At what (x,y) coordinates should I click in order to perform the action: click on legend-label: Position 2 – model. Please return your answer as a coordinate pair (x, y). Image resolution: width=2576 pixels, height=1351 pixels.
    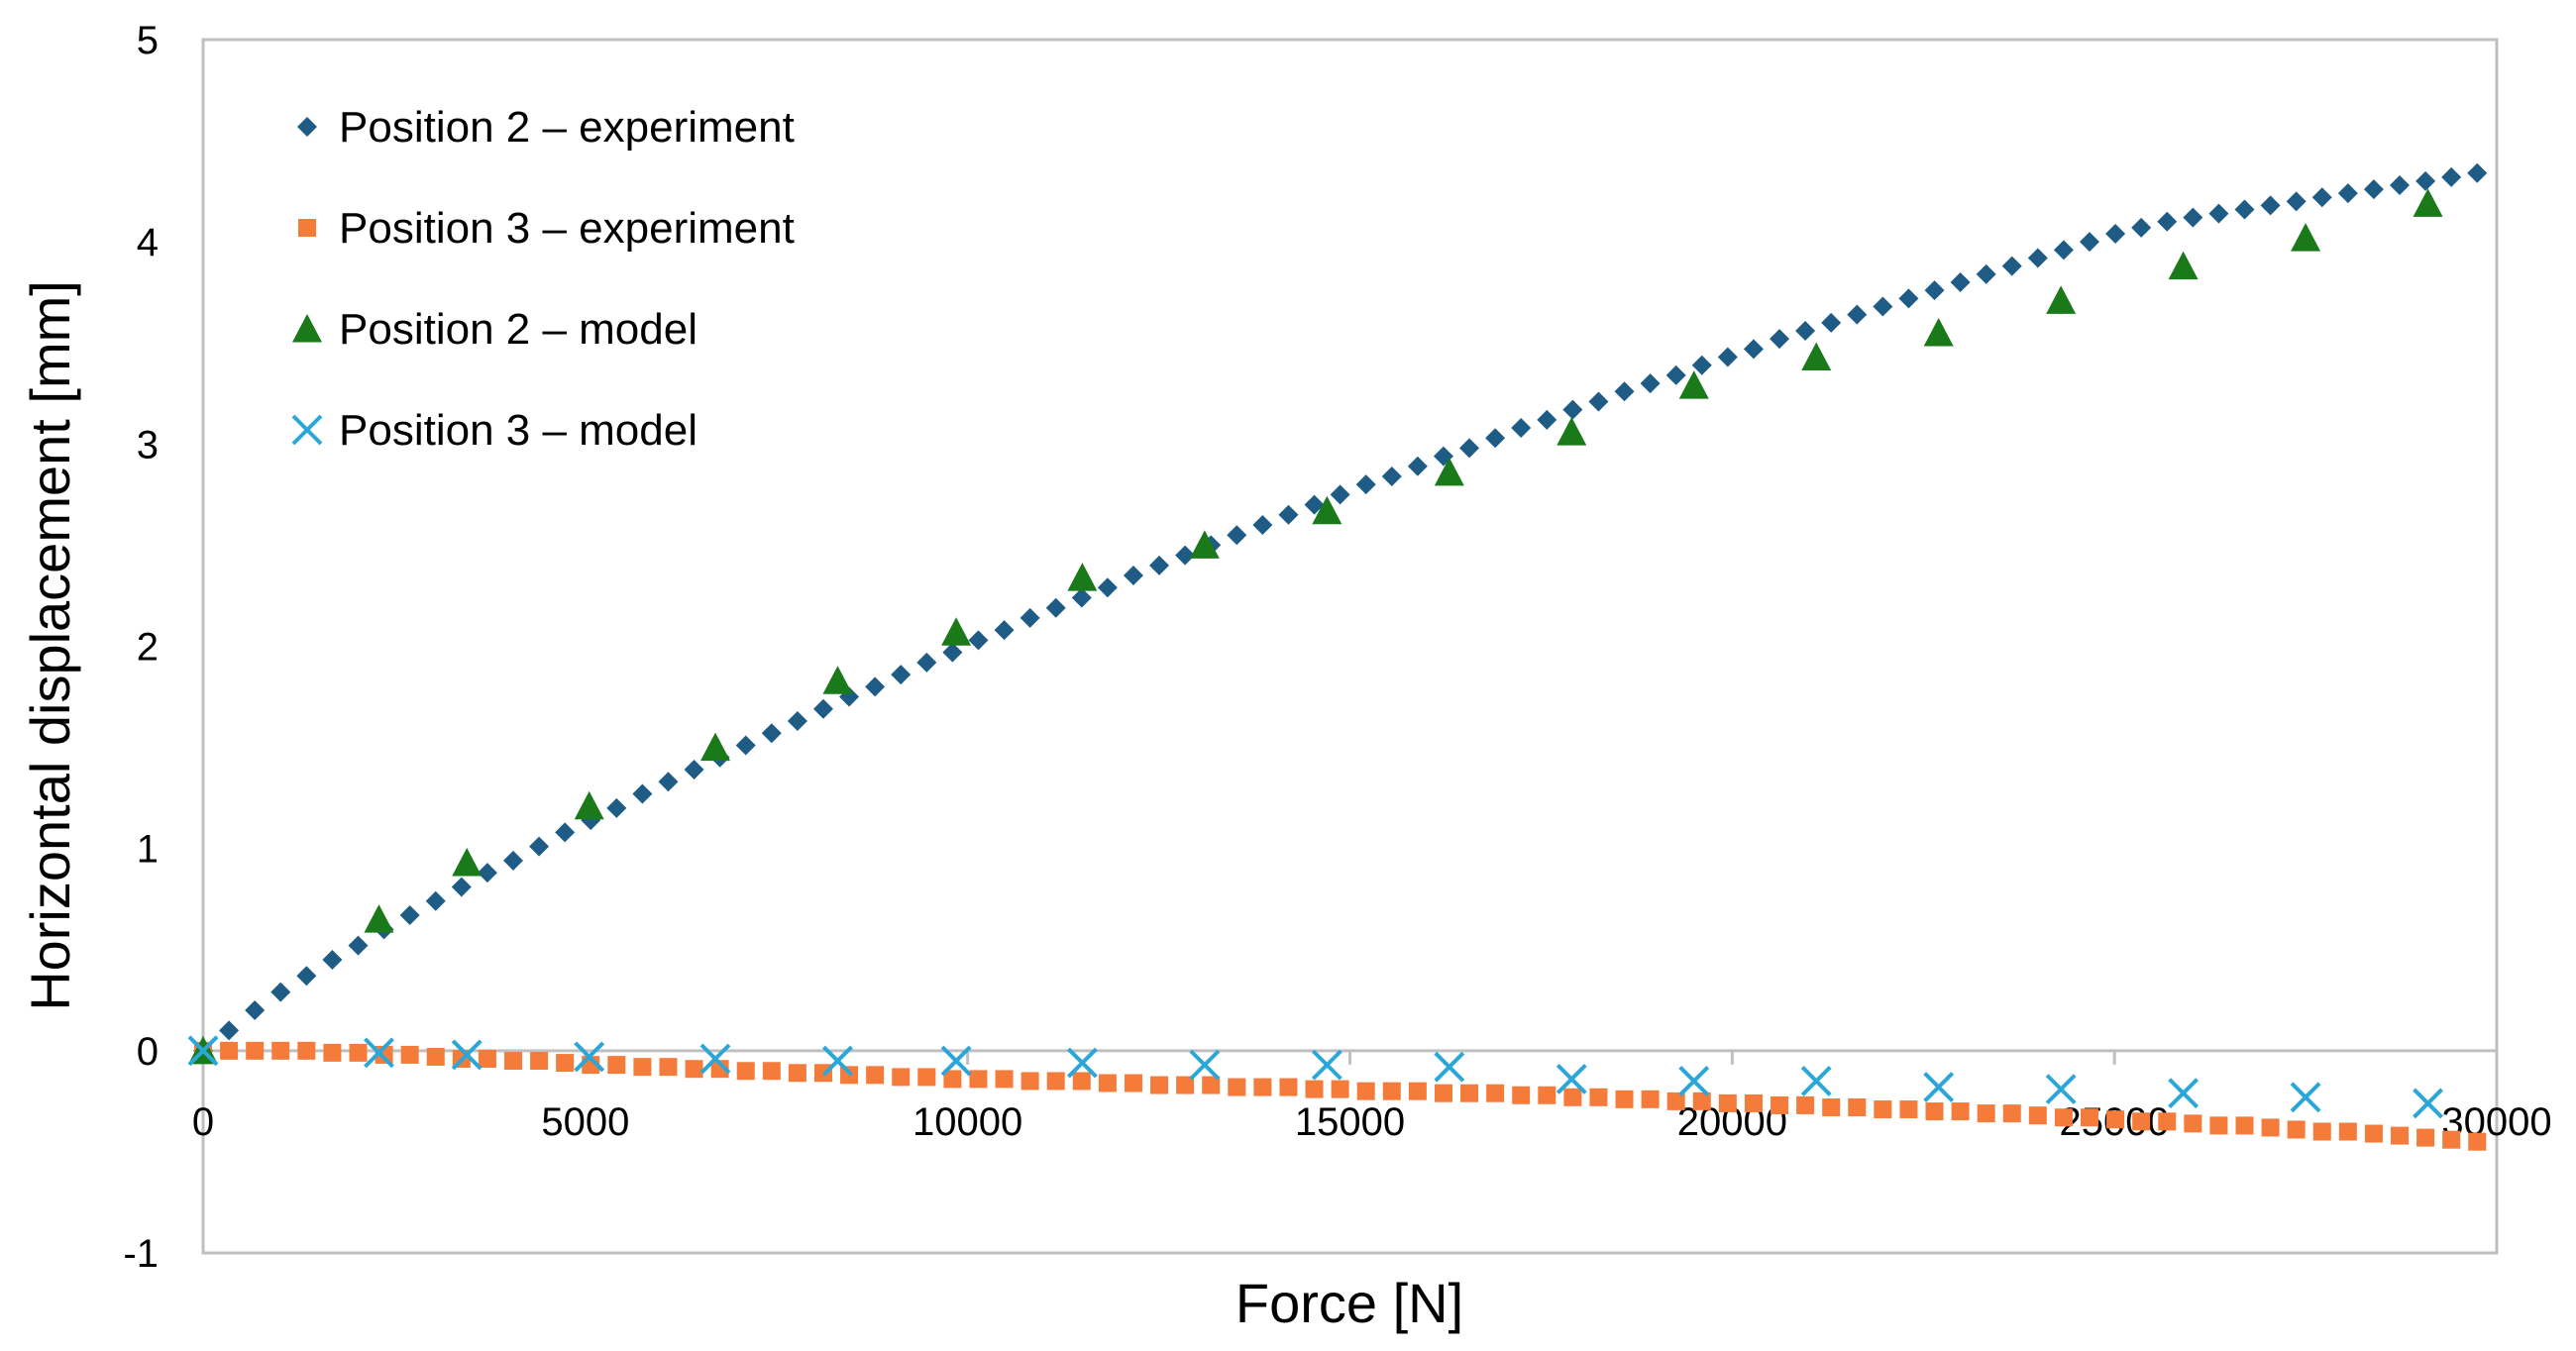
    Looking at the image, I should click on (518, 330).